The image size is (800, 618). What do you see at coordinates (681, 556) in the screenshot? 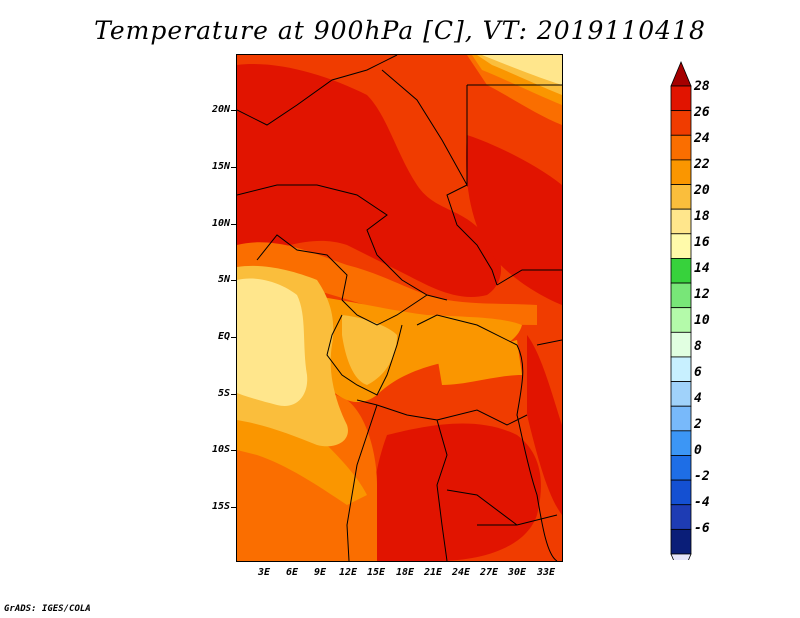
I see `colorbar-arrow-bottom` at bounding box center [681, 556].